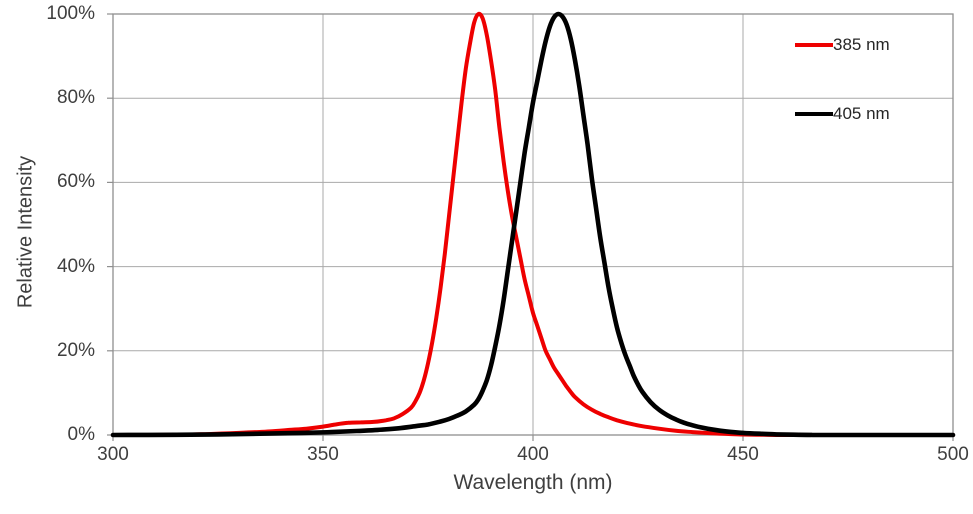 This screenshot has width=973, height=514. What do you see at coordinates (861, 113) in the screenshot?
I see `legend-label-405nm: 405 nm` at bounding box center [861, 113].